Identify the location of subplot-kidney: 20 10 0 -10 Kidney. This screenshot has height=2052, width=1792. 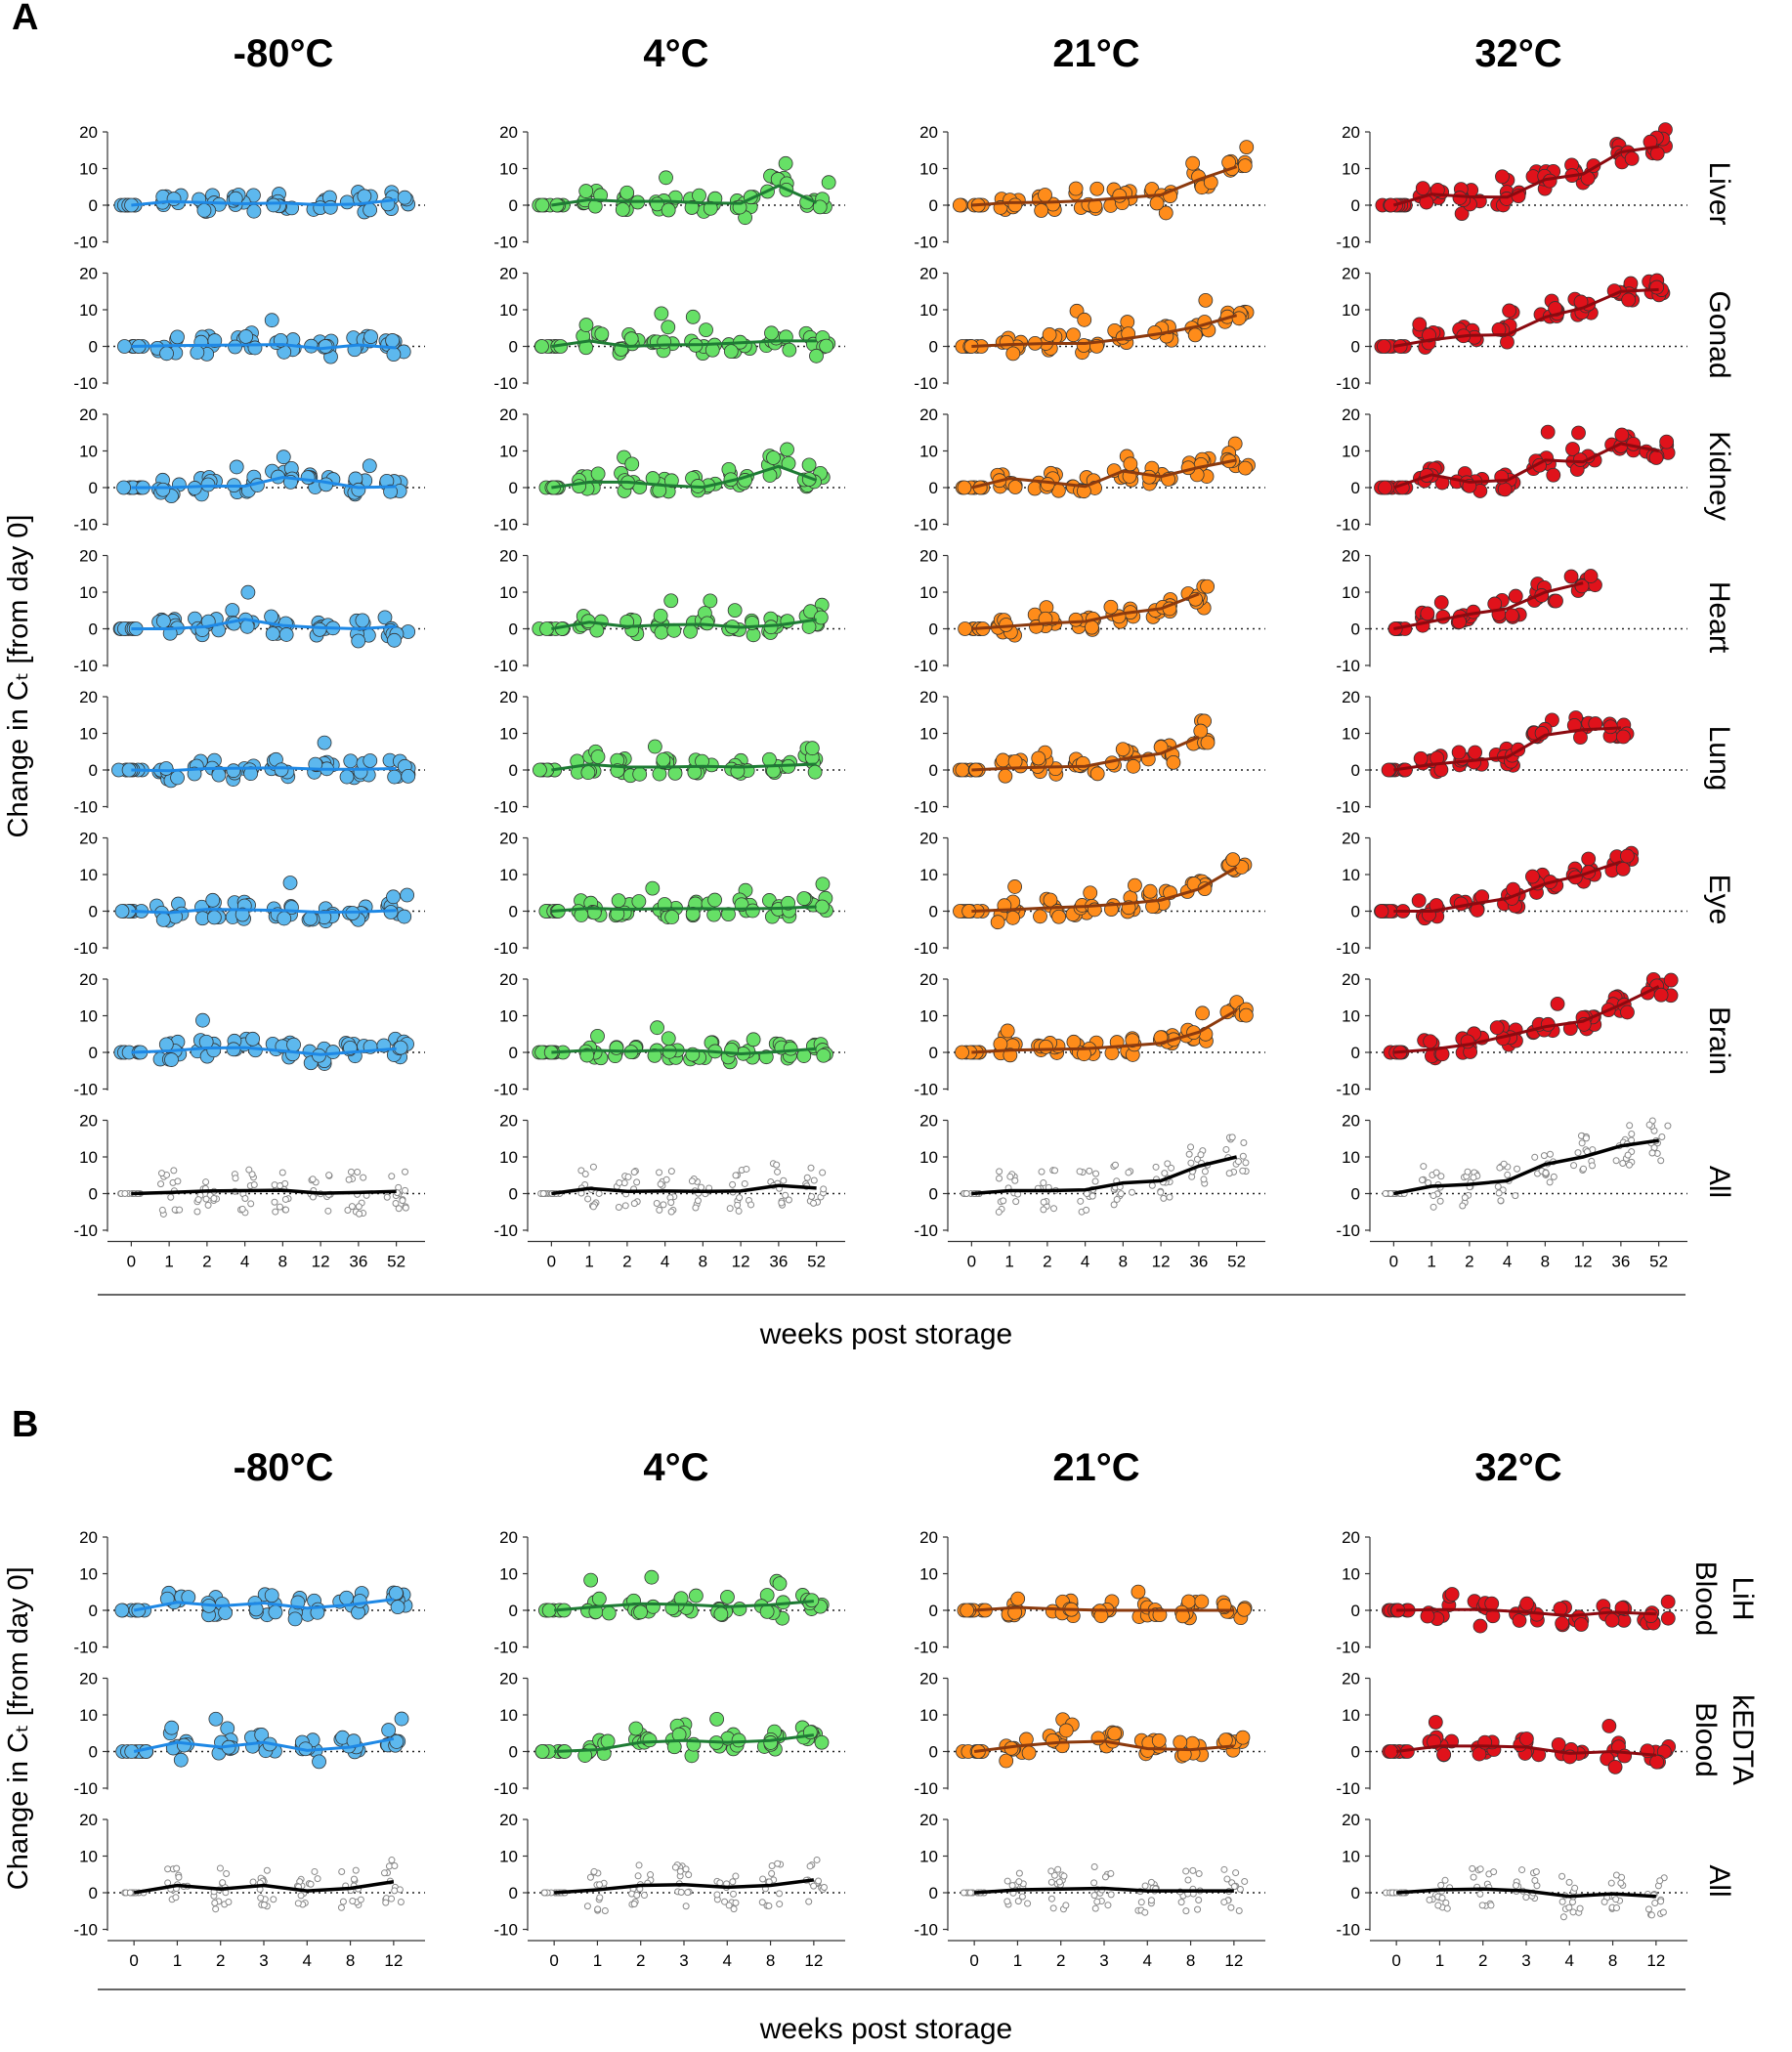
(1535, 470).